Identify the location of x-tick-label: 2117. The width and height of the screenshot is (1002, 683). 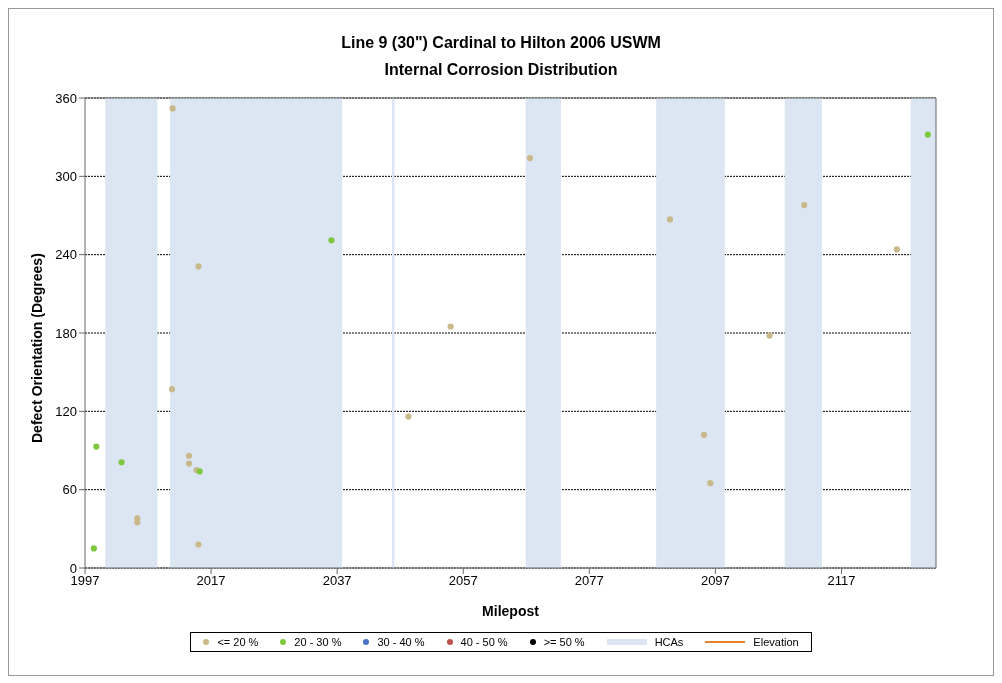
(841, 581).